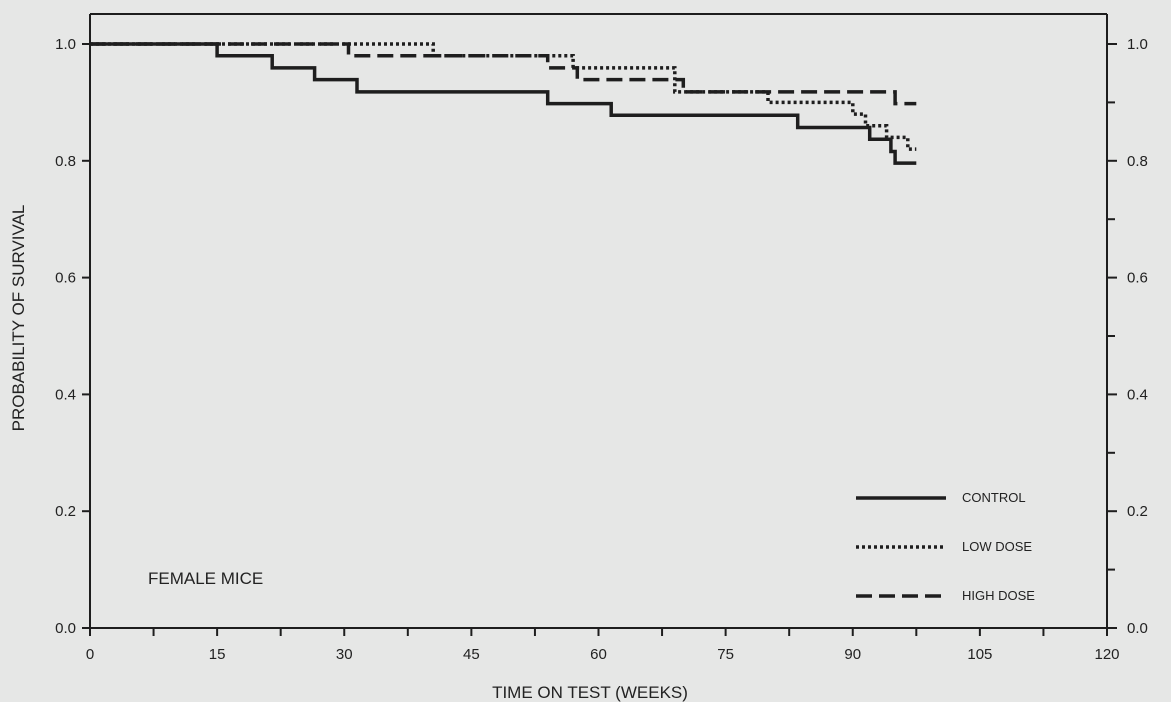 This screenshot has height=702, width=1171. I want to click on y-axis-ticks: 0.0 0.2 0.4 0.6 0.8 1.0, so click(72, 336).